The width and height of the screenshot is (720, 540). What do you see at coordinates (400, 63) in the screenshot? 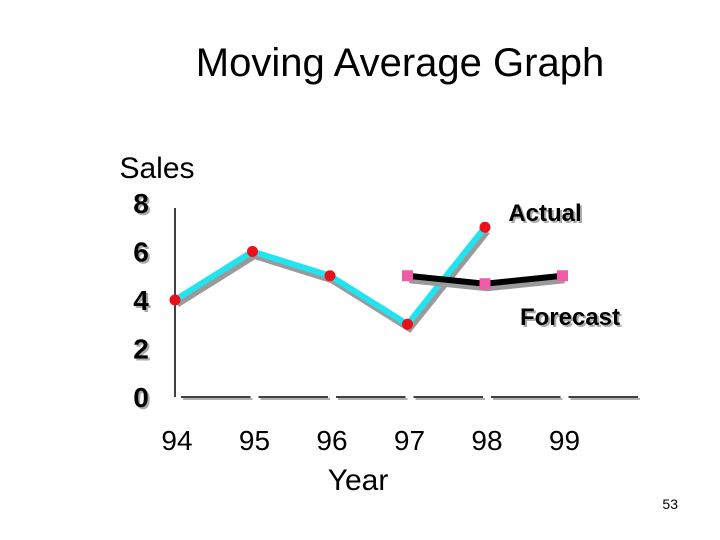
I see `chart-title: Moving Average Graph` at bounding box center [400, 63].